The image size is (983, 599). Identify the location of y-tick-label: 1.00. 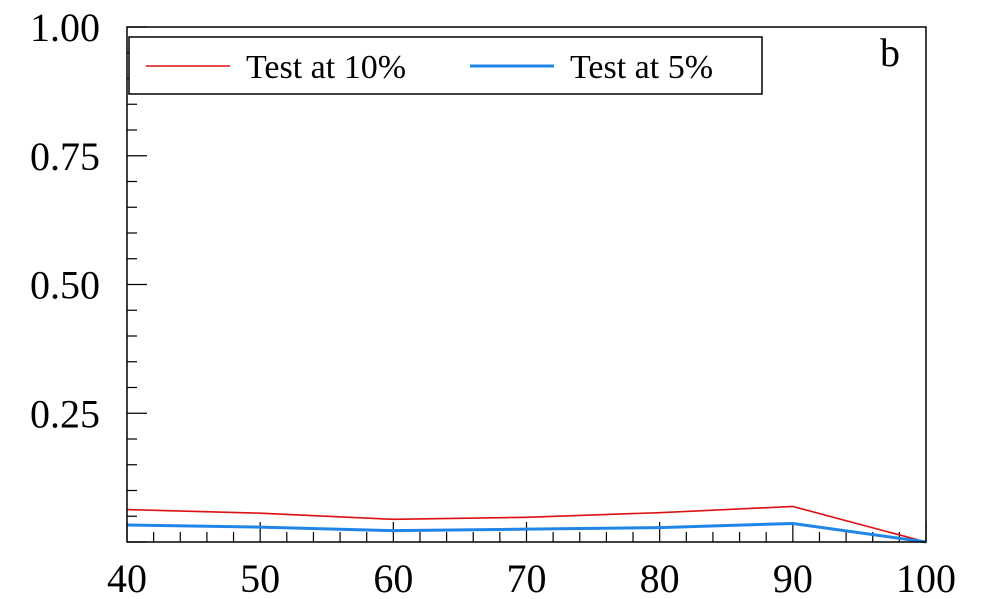
(65, 27).